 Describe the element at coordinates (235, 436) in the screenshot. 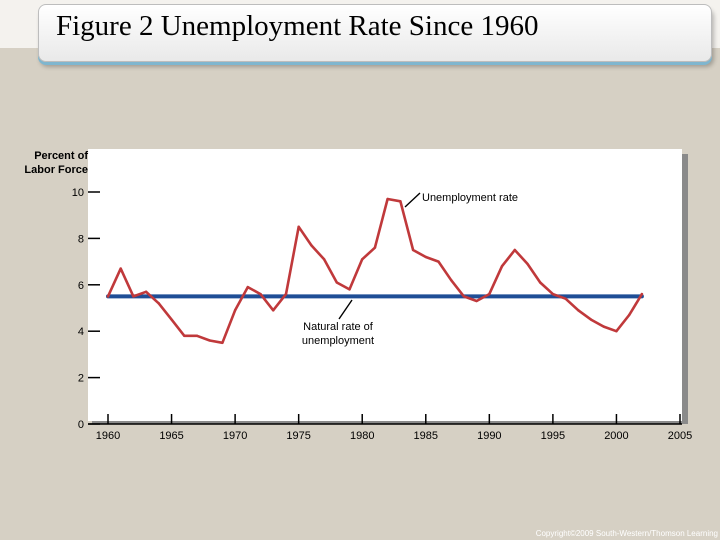

I see `x-tick-label: 1970` at that location.